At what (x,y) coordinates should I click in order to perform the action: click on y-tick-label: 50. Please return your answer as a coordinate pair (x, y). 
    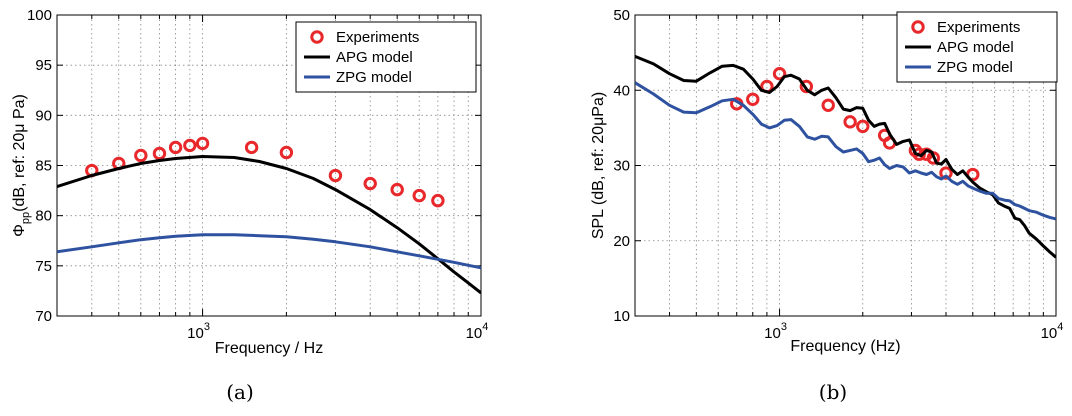
    Looking at the image, I should click on (621, 15).